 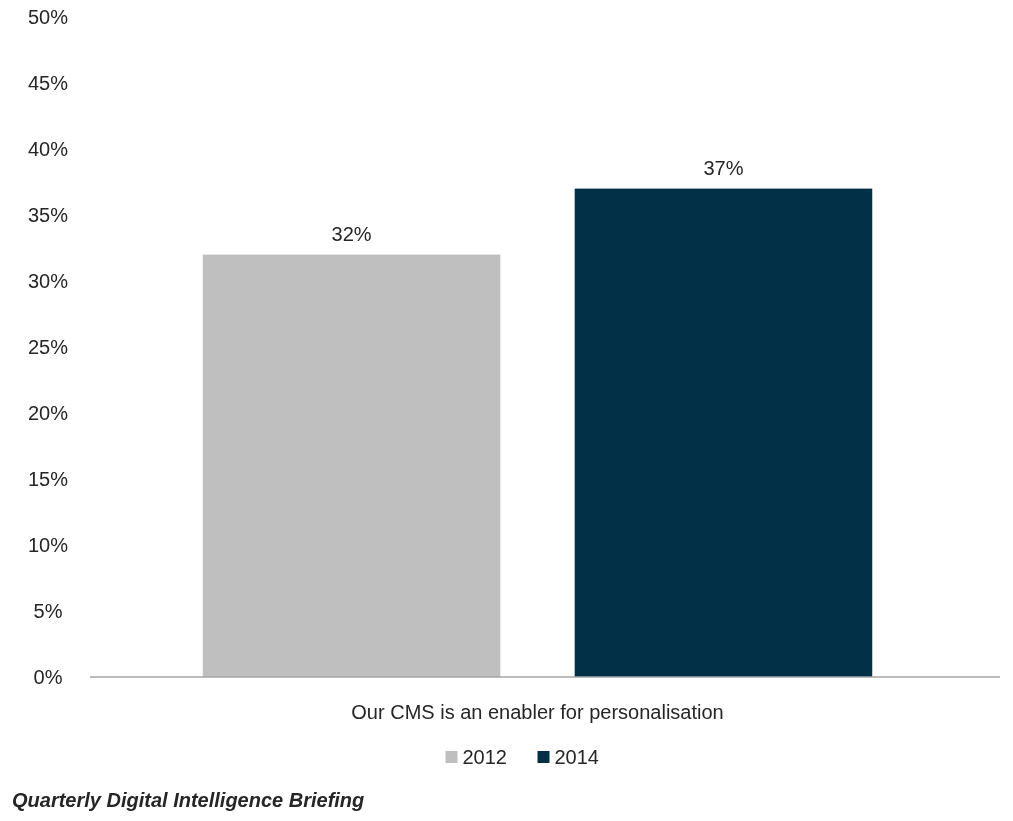 I want to click on y-tick-label: 25%, so click(x=48, y=347).